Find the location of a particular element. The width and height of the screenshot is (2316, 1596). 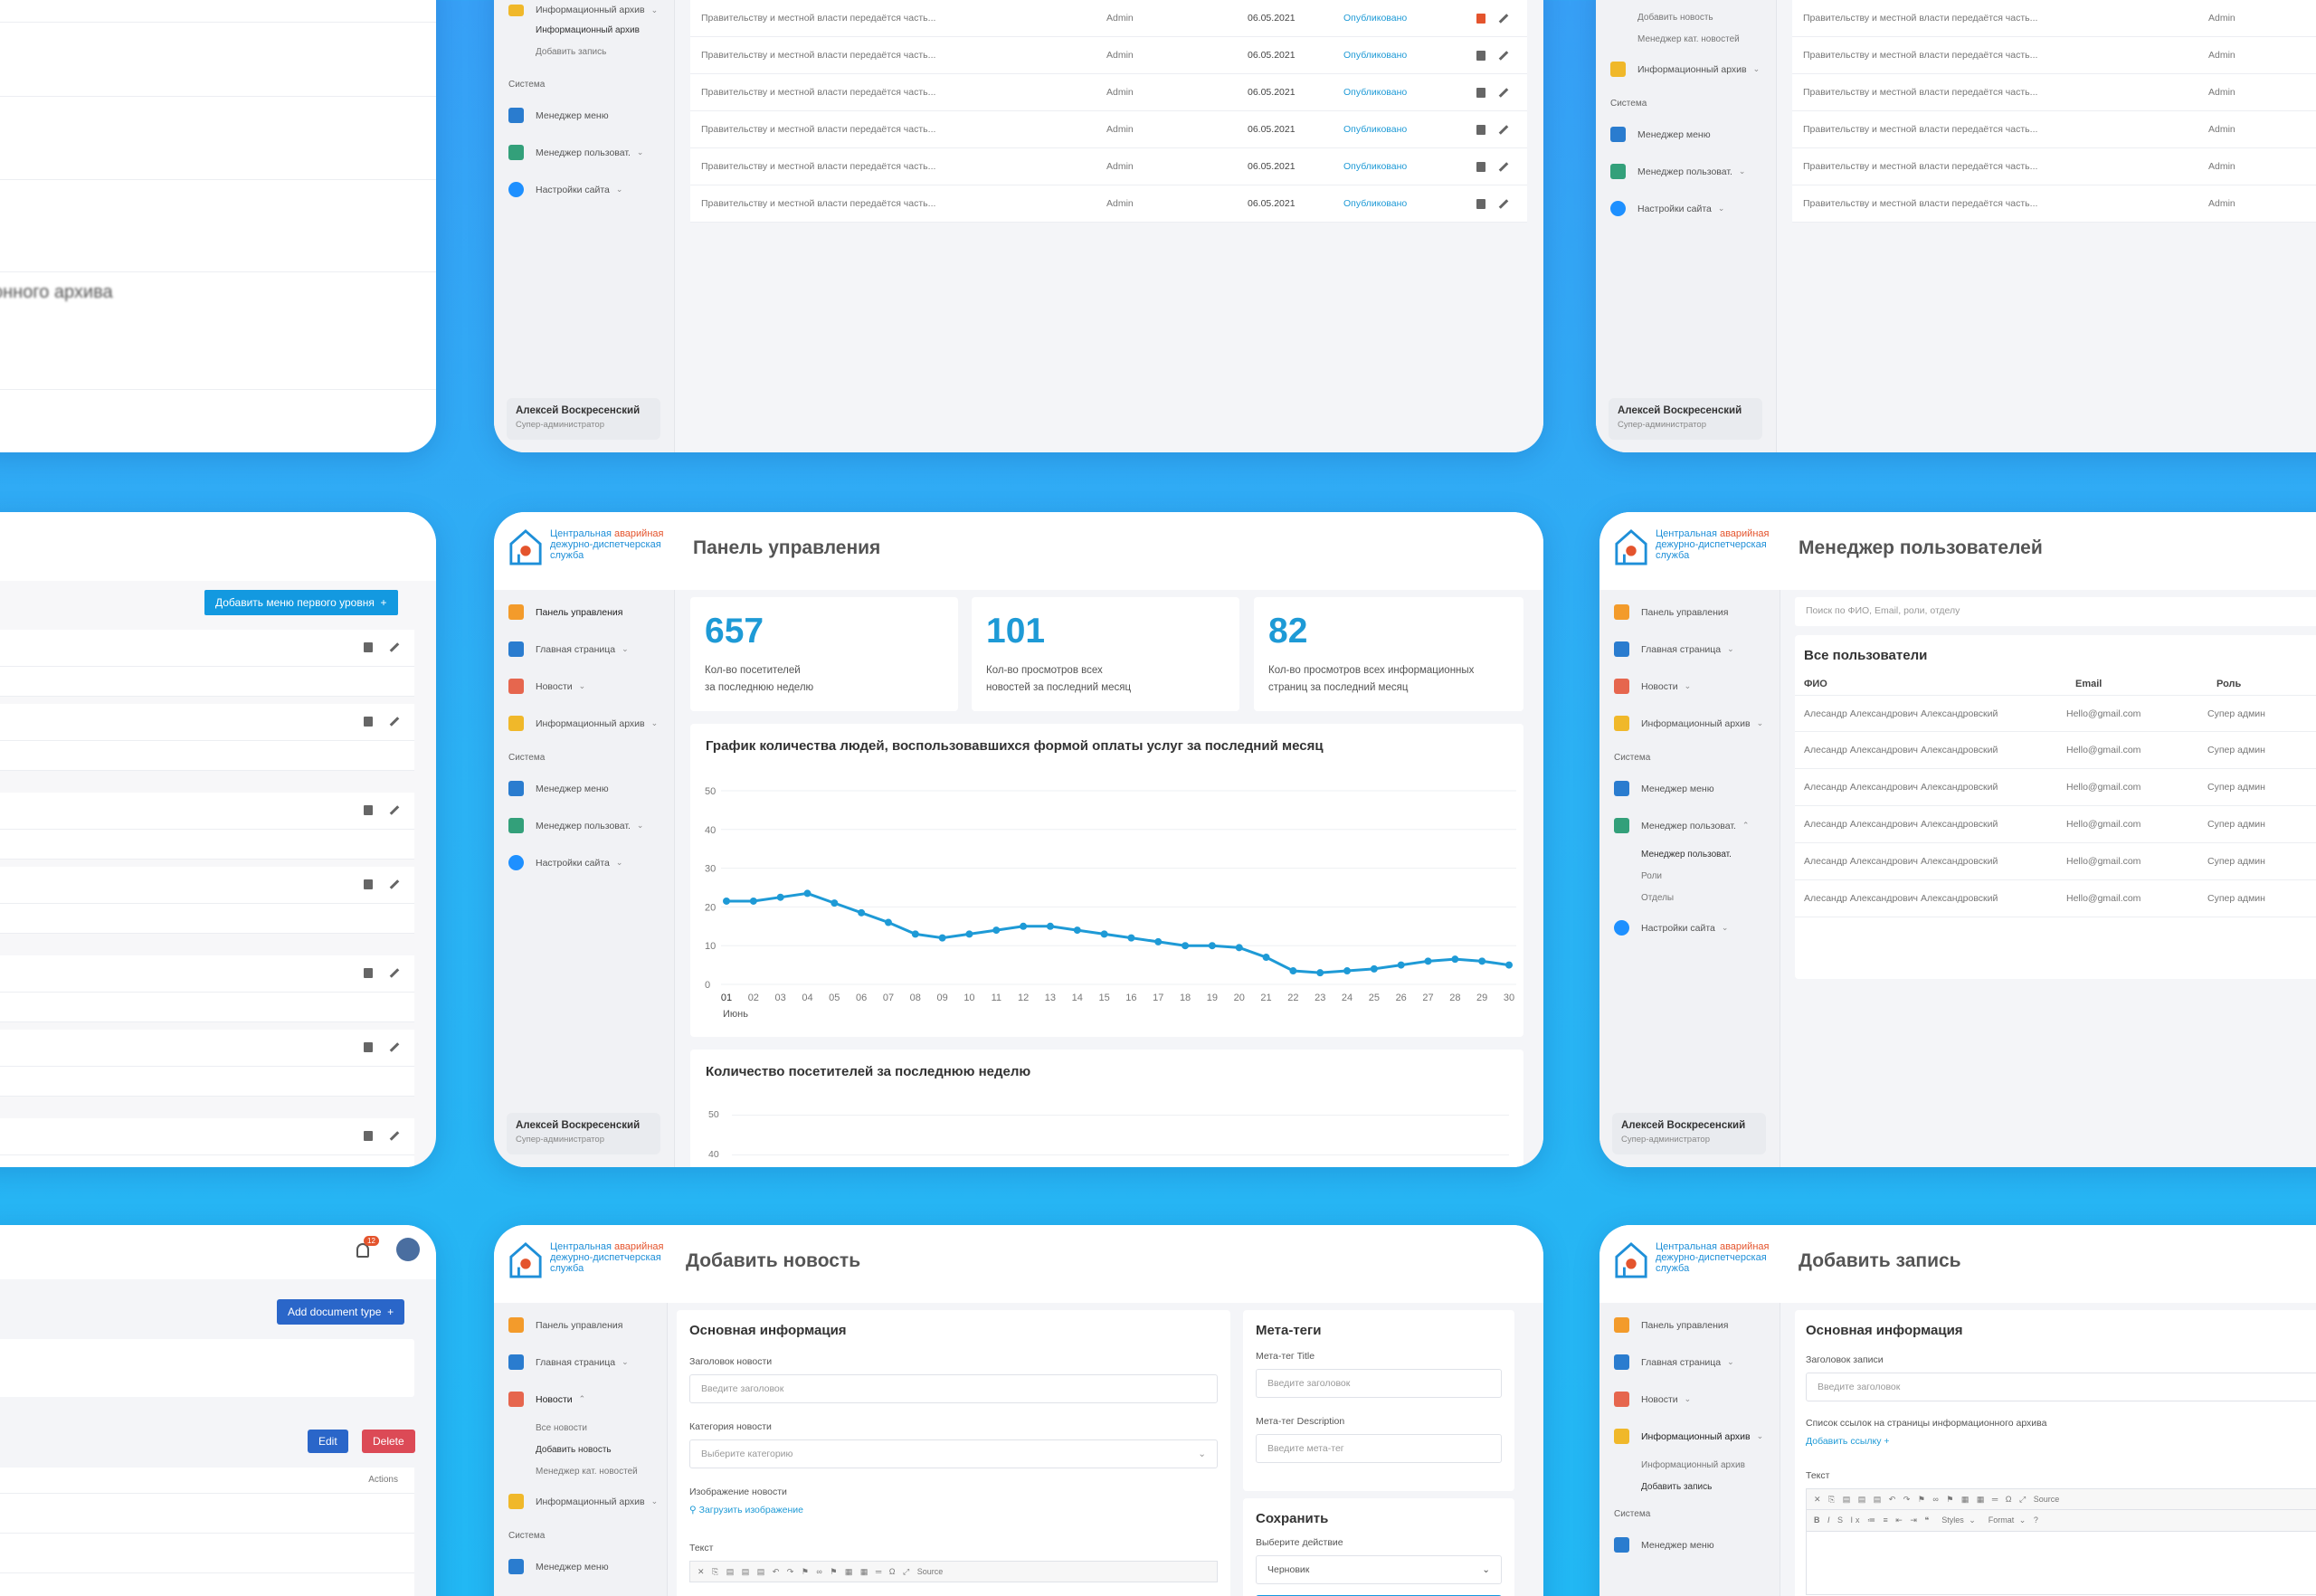

meta-desc-input: Введите мета-тег is located at coordinates (1379, 1449).